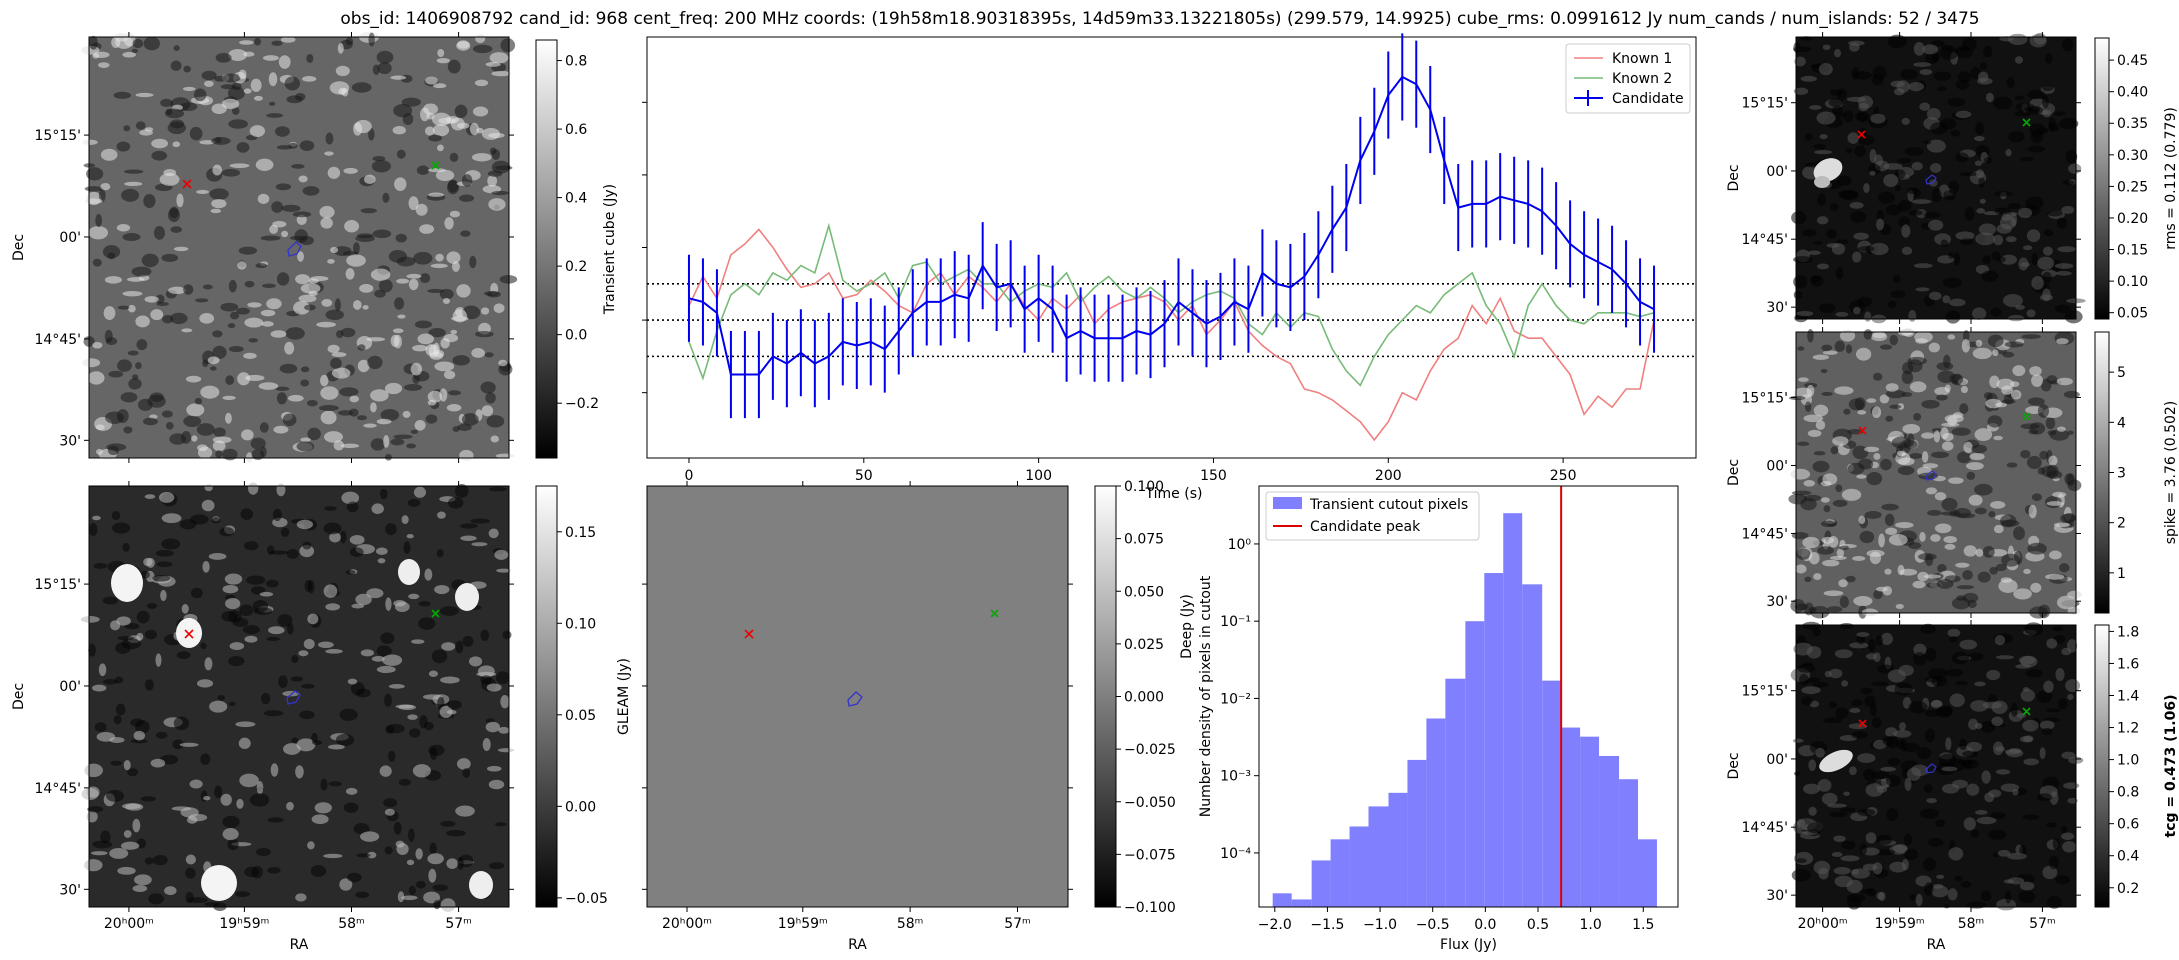 Image resolution: width=2179 pixels, height=960 pixels. I want to click on hist-legend-label: Candidate peak, so click(1365, 527).